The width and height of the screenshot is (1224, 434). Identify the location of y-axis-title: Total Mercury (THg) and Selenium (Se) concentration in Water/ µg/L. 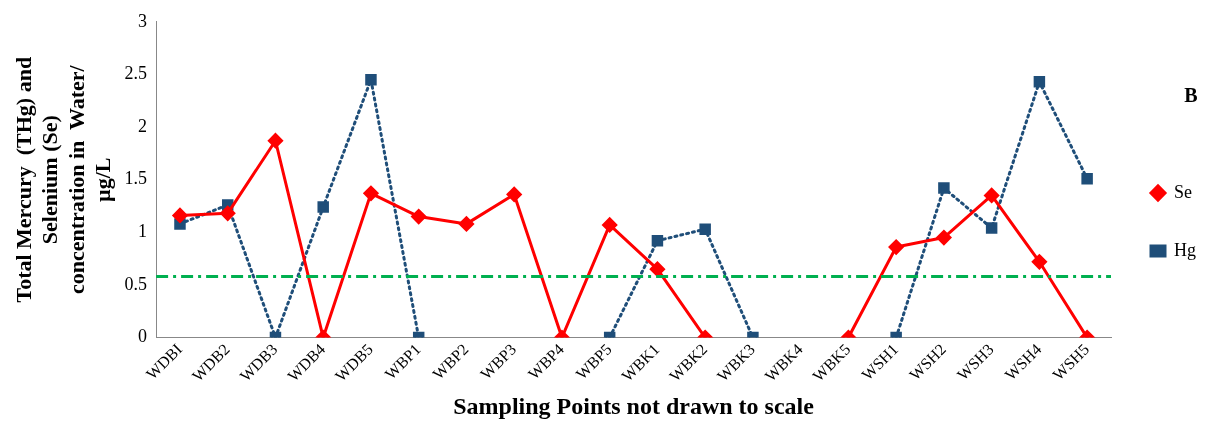
(63, 179).